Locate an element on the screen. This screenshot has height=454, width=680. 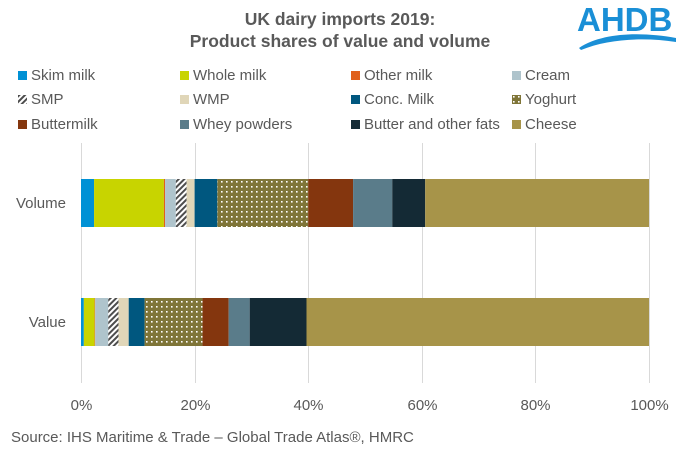
bar-segment-volume-skim-milk is located at coordinates (88, 203).